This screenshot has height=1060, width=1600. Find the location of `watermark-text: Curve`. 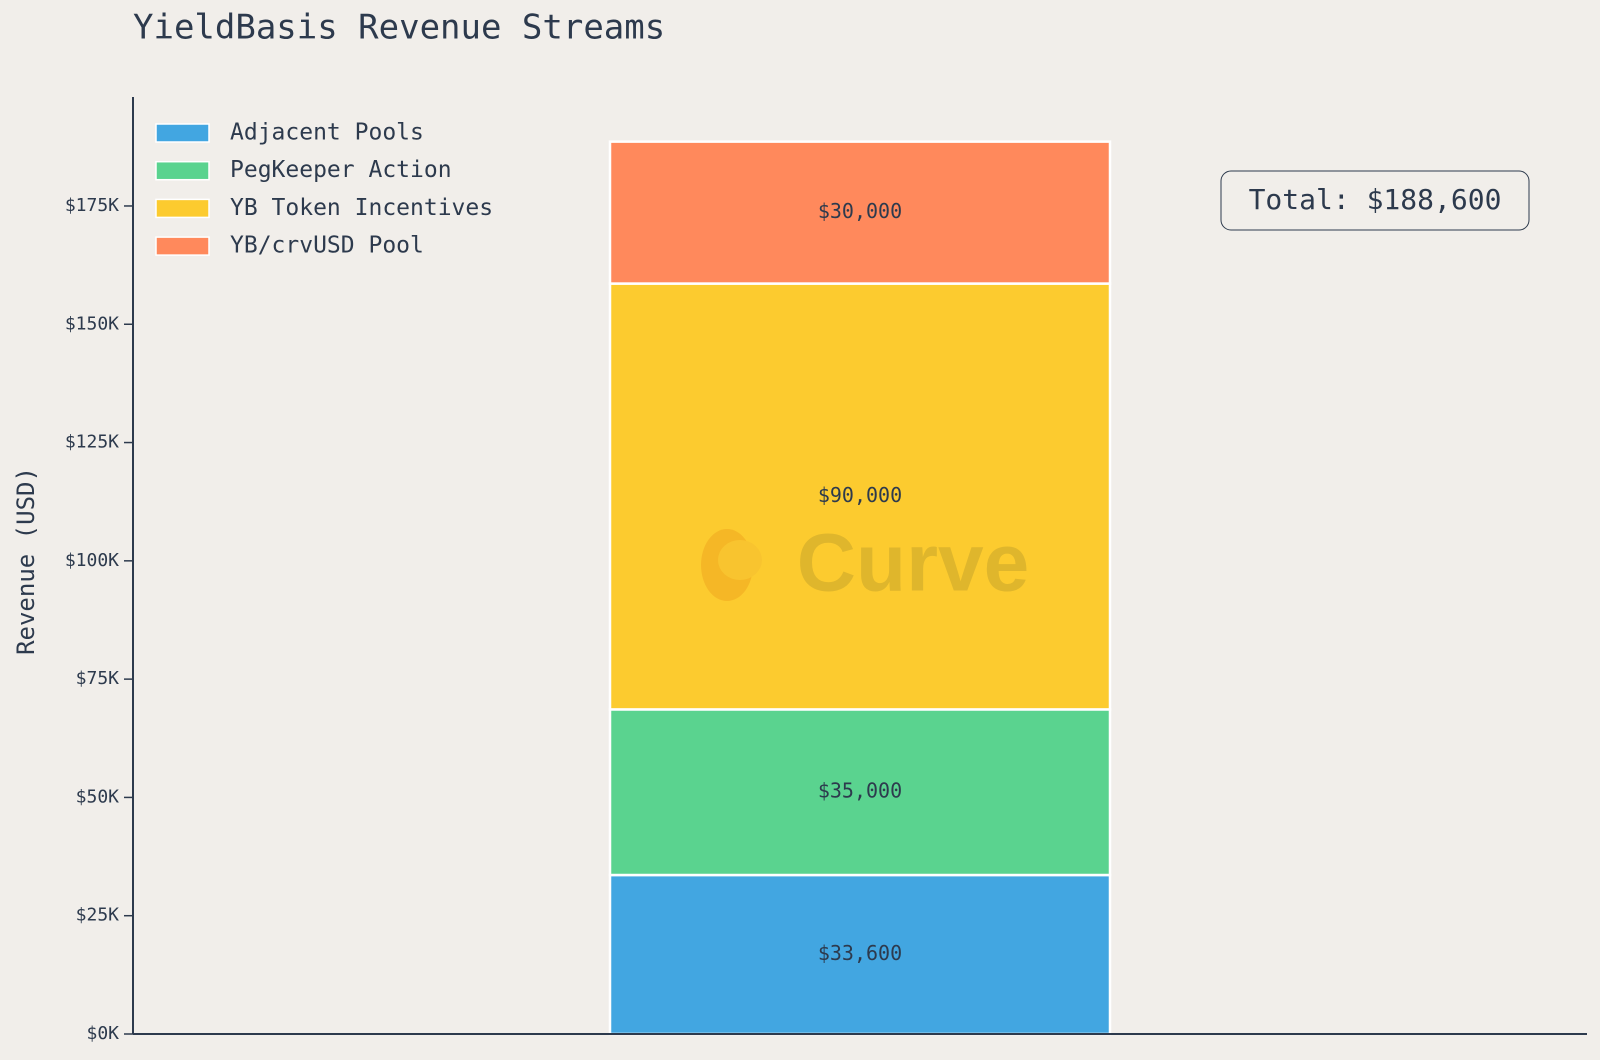

watermark-text: Curve is located at coordinates (913, 563).